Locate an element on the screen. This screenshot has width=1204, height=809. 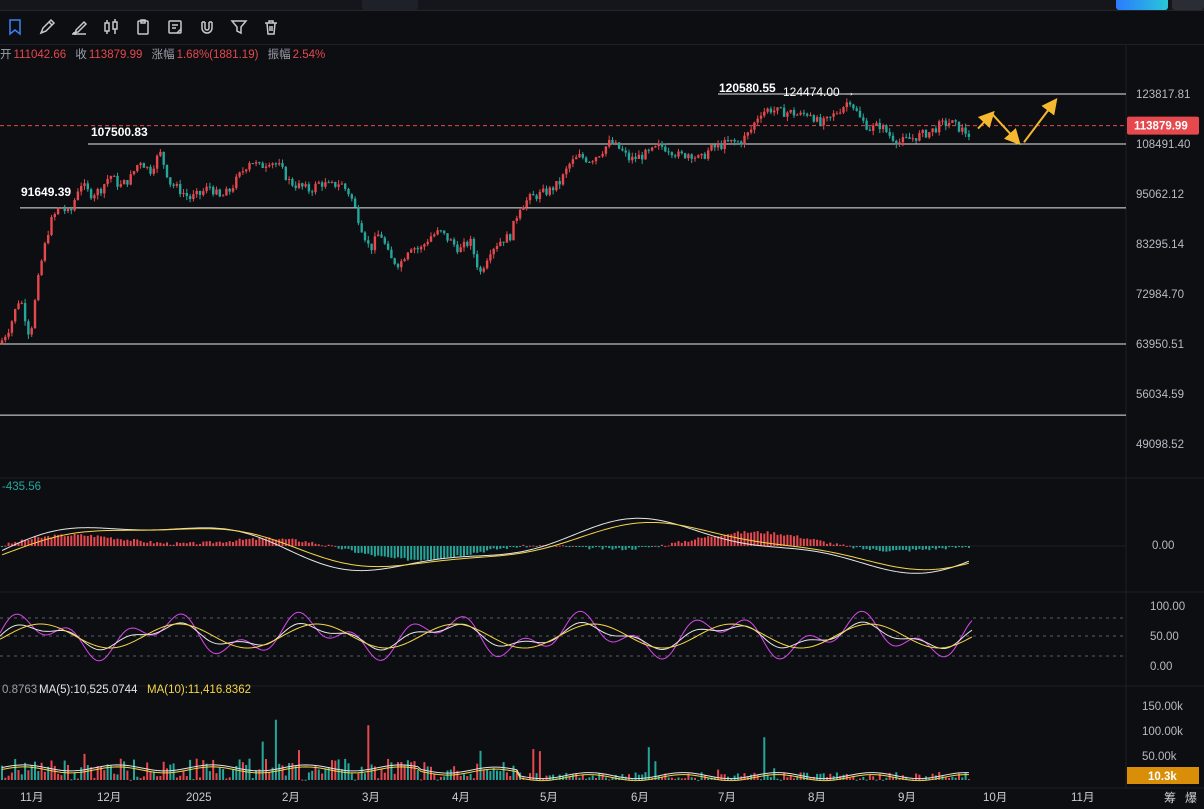
clipboard-icon is located at coordinates (143, 27).